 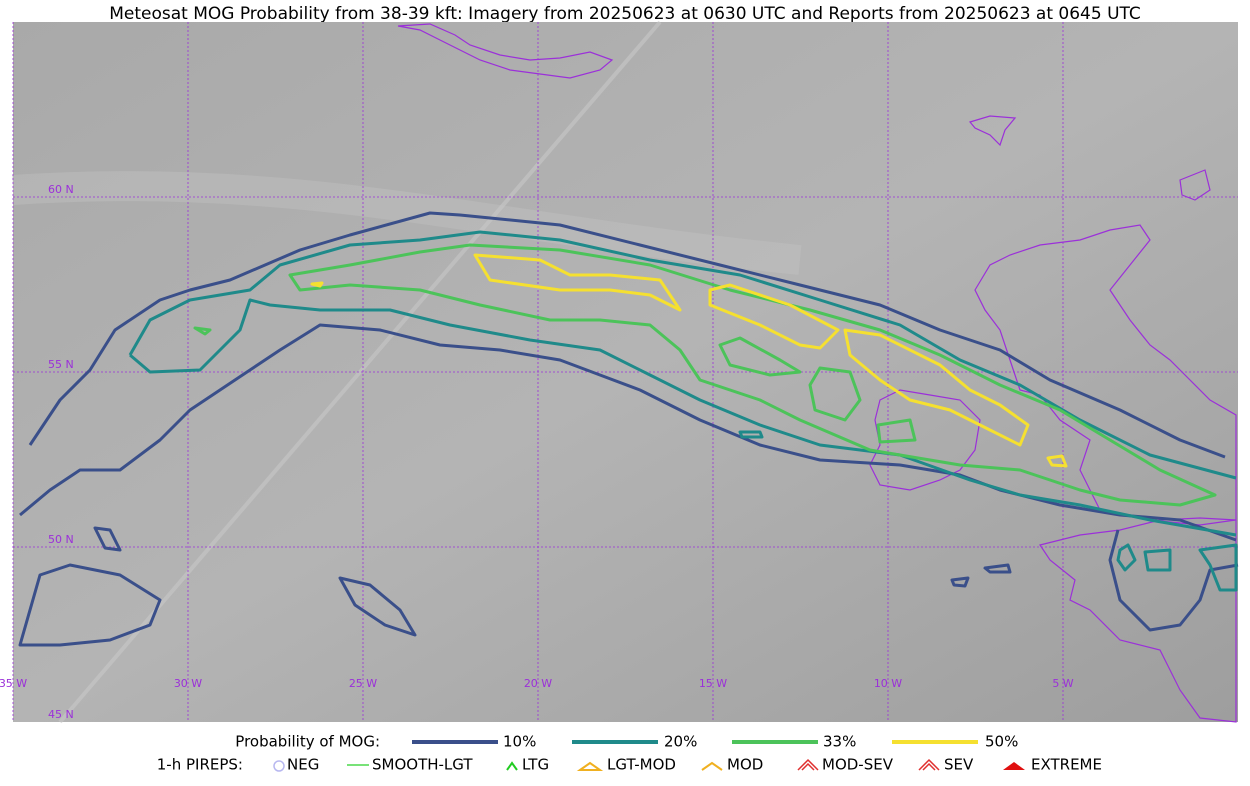 I want to click on legend-label: SMOOTH-LGT, so click(x=422, y=765).